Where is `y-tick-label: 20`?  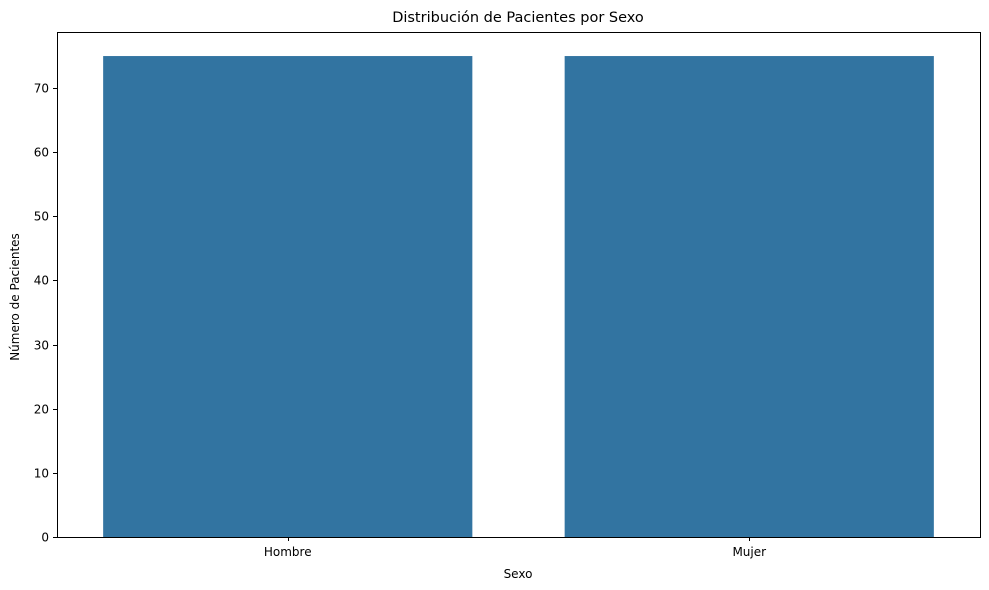 y-tick-label: 20 is located at coordinates (41, 410).